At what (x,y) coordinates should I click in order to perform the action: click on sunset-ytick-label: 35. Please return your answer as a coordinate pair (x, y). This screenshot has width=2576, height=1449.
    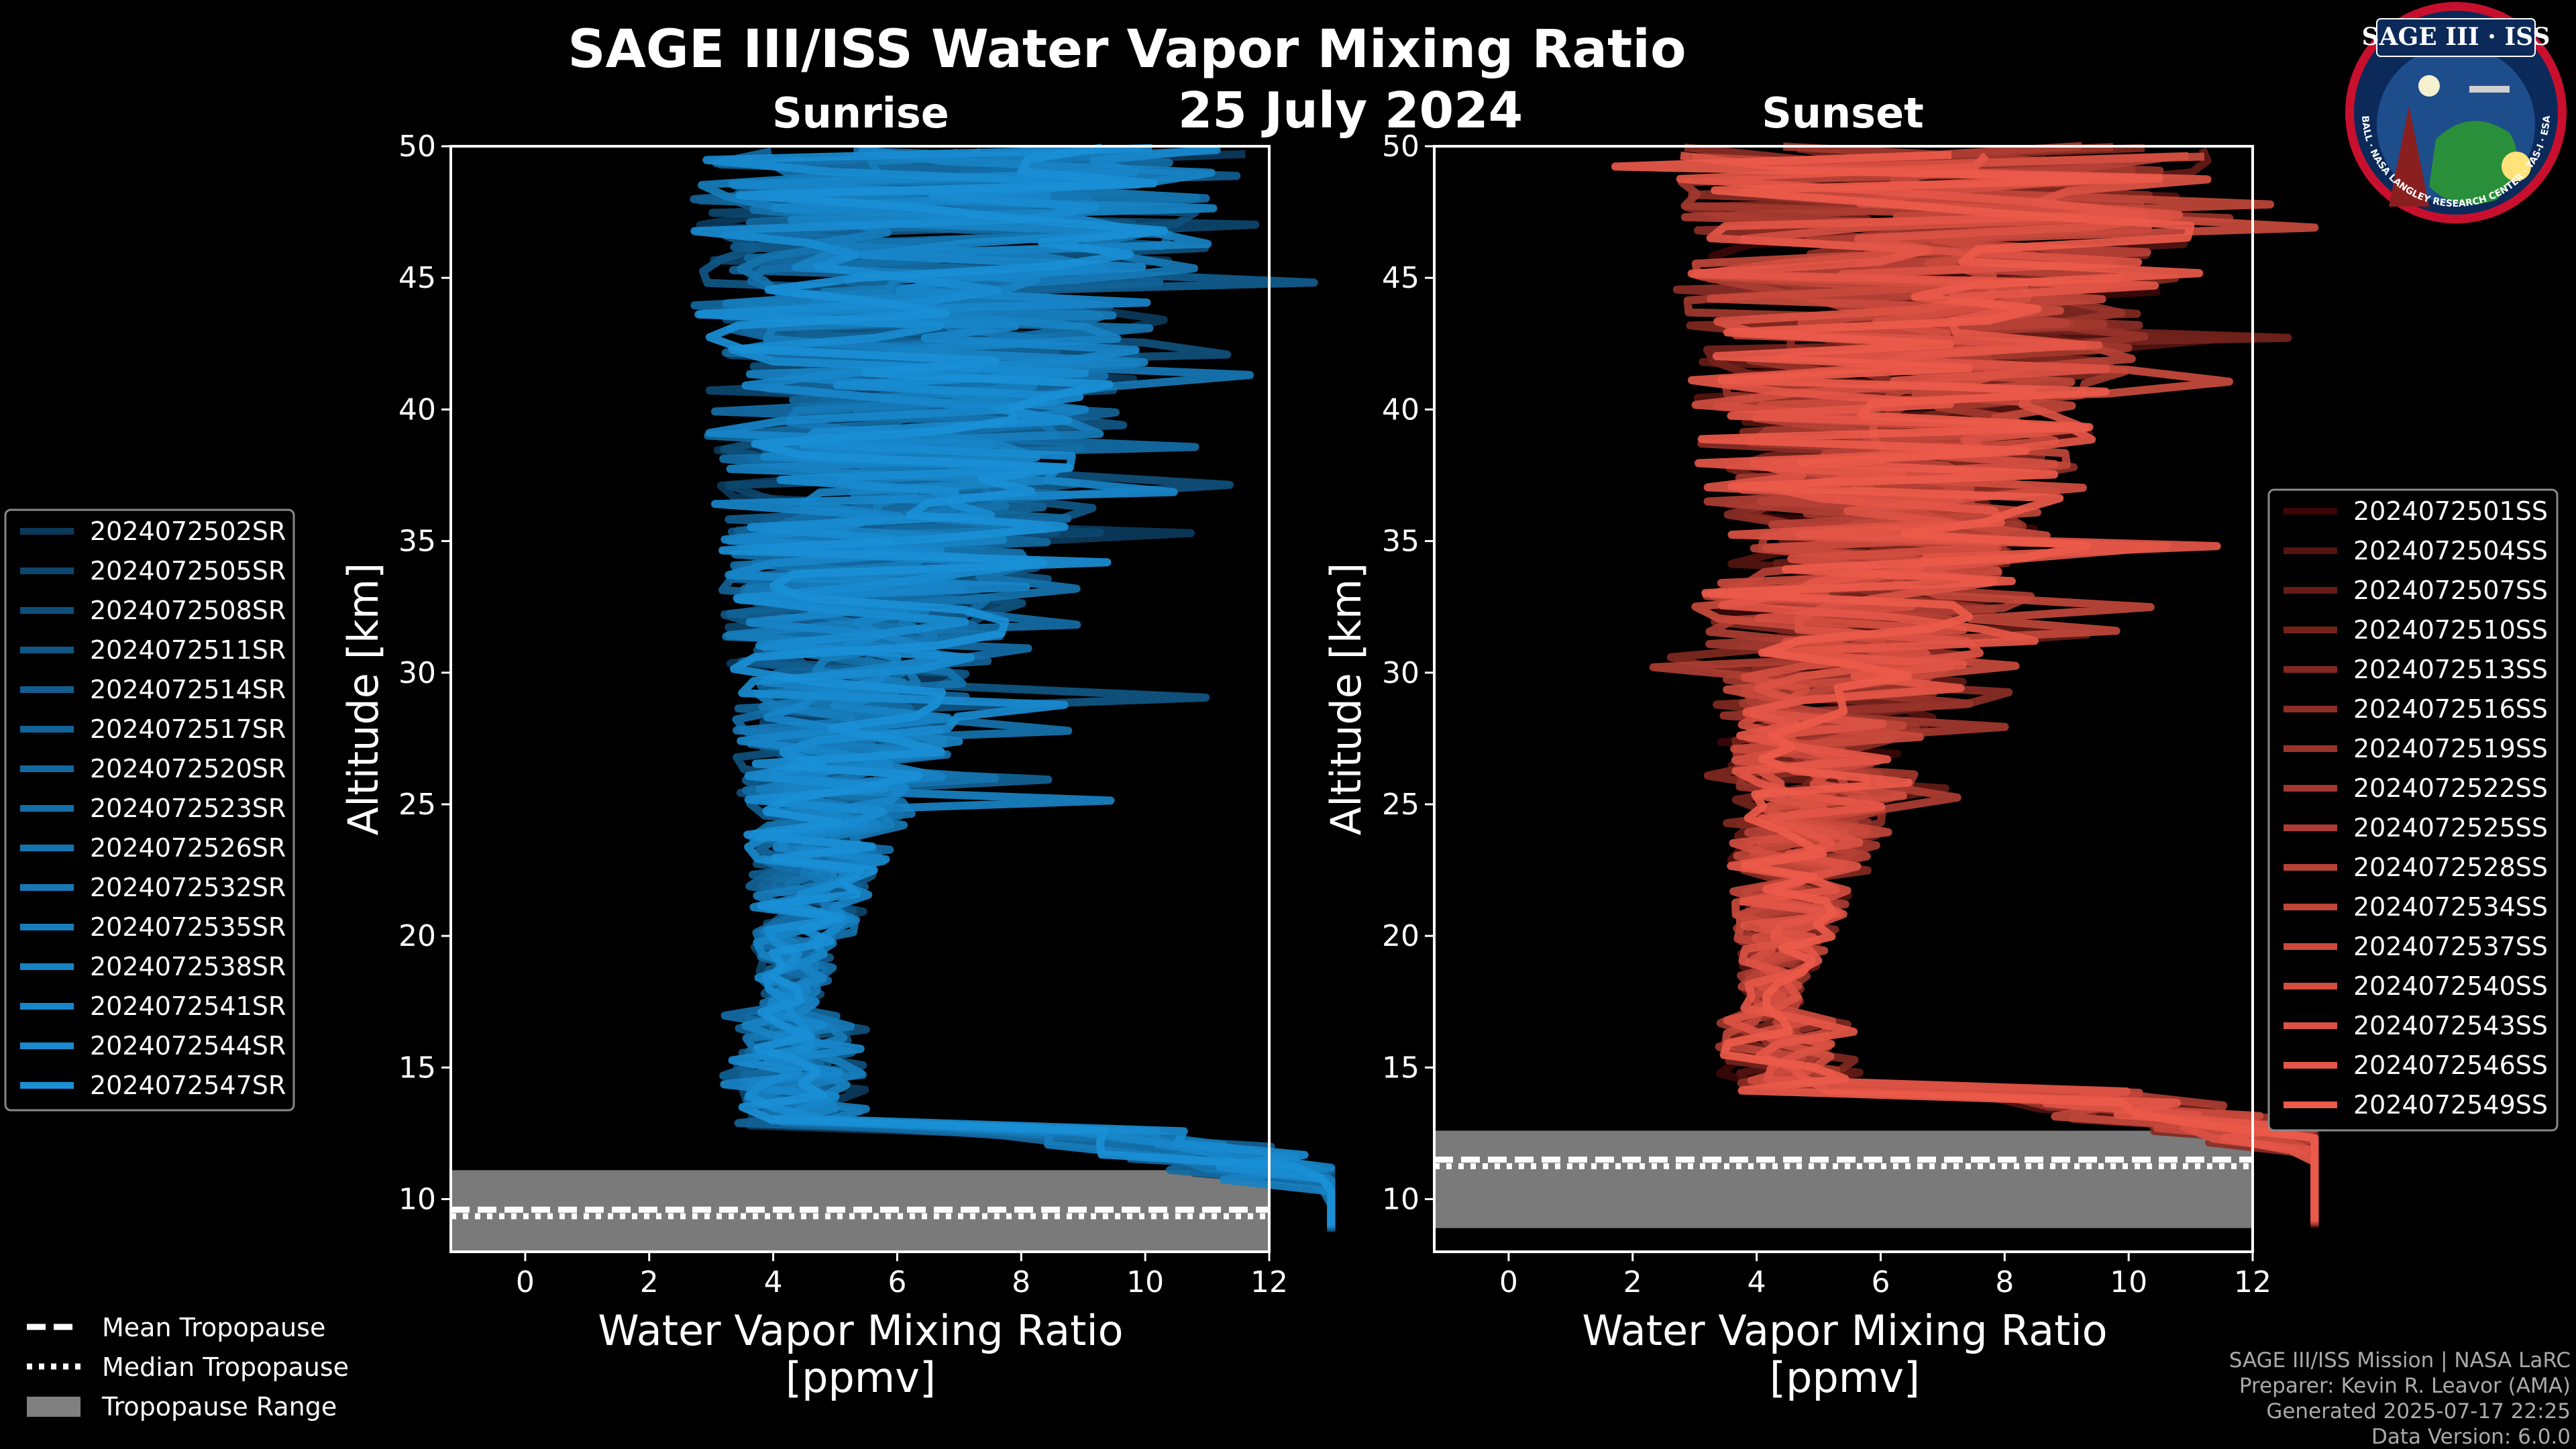
    Looking at the image, I should click on (1400, 542).